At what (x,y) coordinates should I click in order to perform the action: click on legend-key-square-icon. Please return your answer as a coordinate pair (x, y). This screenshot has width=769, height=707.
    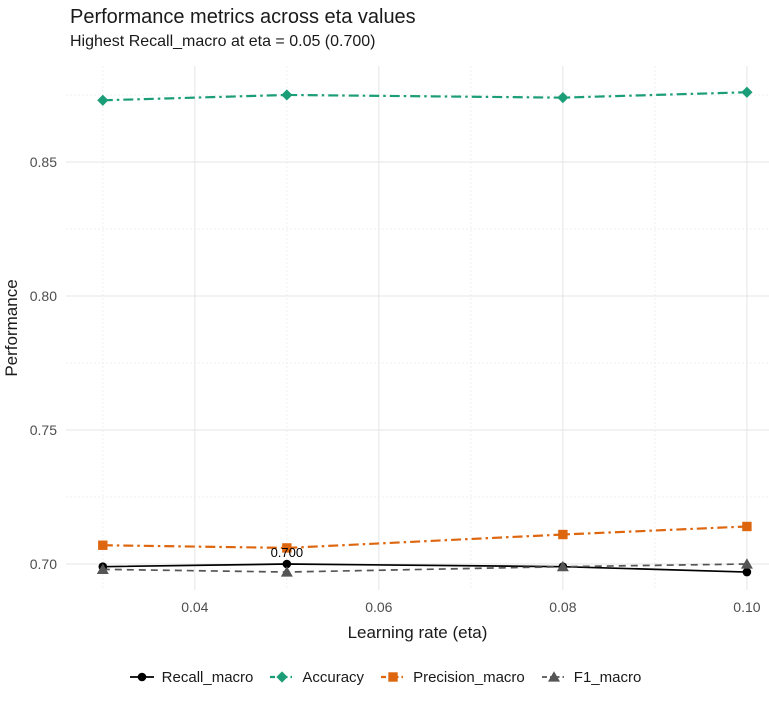
    Looking at the image, I should click on (393, 677).